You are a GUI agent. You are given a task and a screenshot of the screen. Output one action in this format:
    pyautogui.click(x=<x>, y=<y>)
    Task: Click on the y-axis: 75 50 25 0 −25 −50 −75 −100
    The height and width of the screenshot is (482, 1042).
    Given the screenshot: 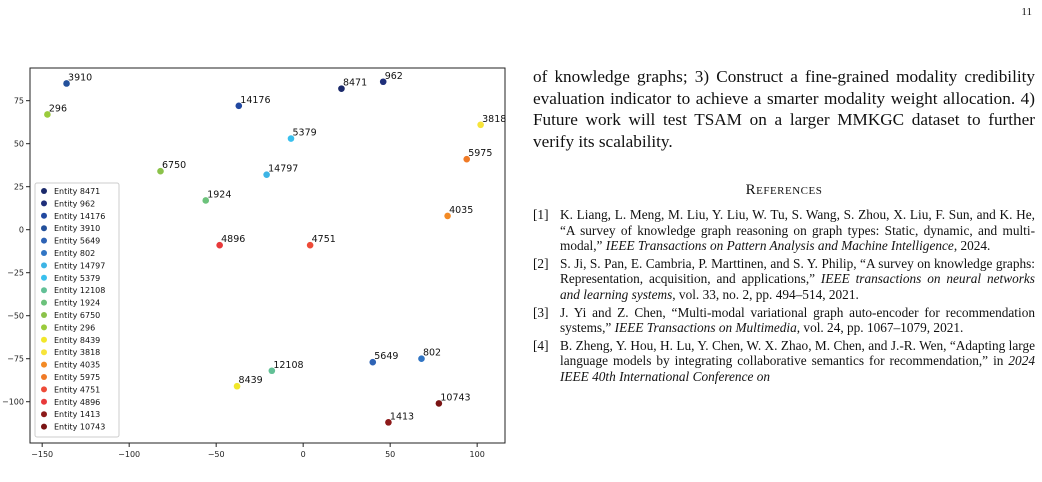 What is the action you would take?
    pyautogui.click(x=16, y=252)
    